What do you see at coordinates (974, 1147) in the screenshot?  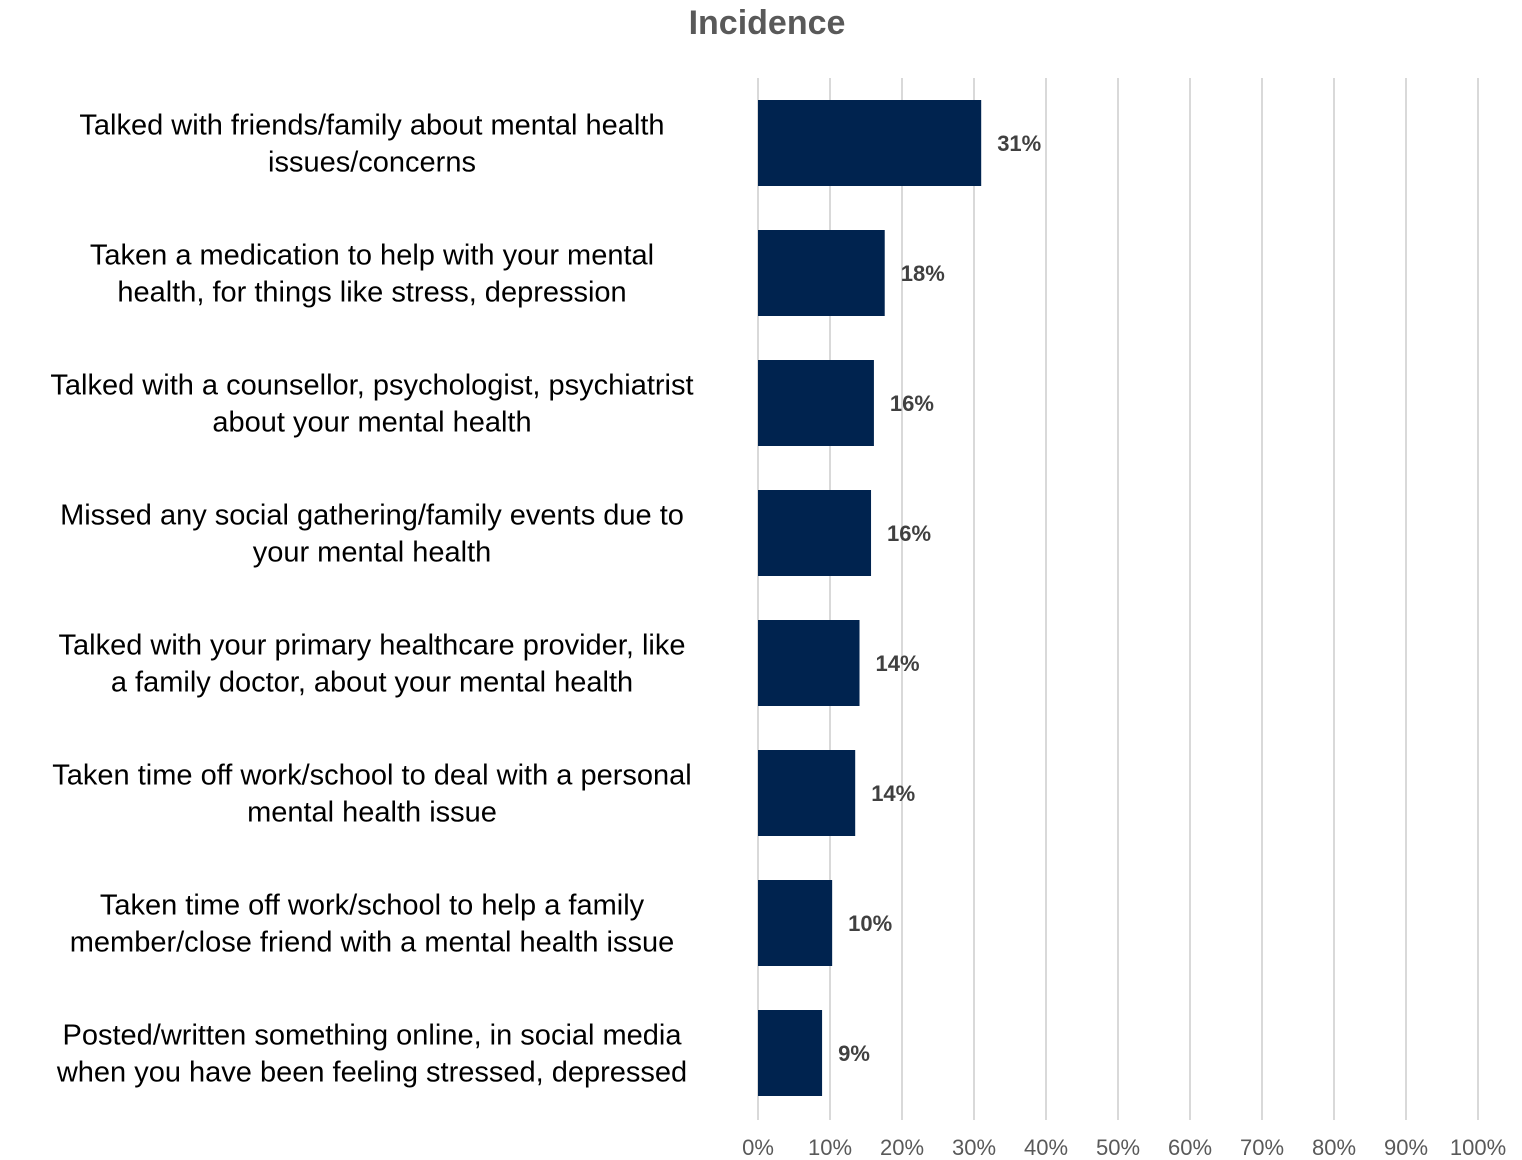 I see `x-tick-label: 30%` at bounding box center [974, 1147].